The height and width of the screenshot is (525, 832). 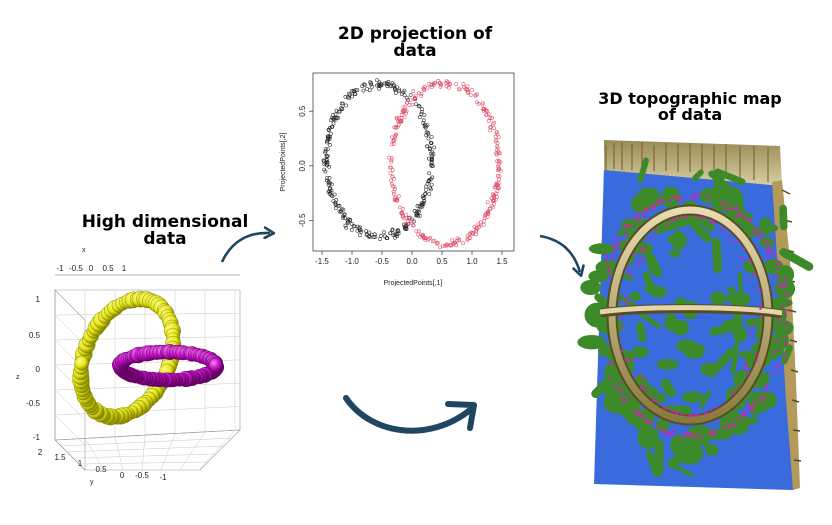 What do you see at coordinates (122, 475) in the screenshot?
I see `y-tick-label: 0` at bounding box center [122, 475].